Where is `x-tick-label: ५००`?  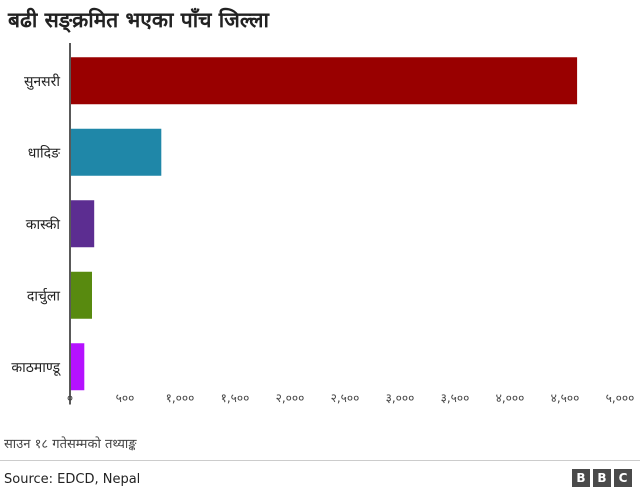
x-tick-label: ५०० is located at coordinates (125, 398).